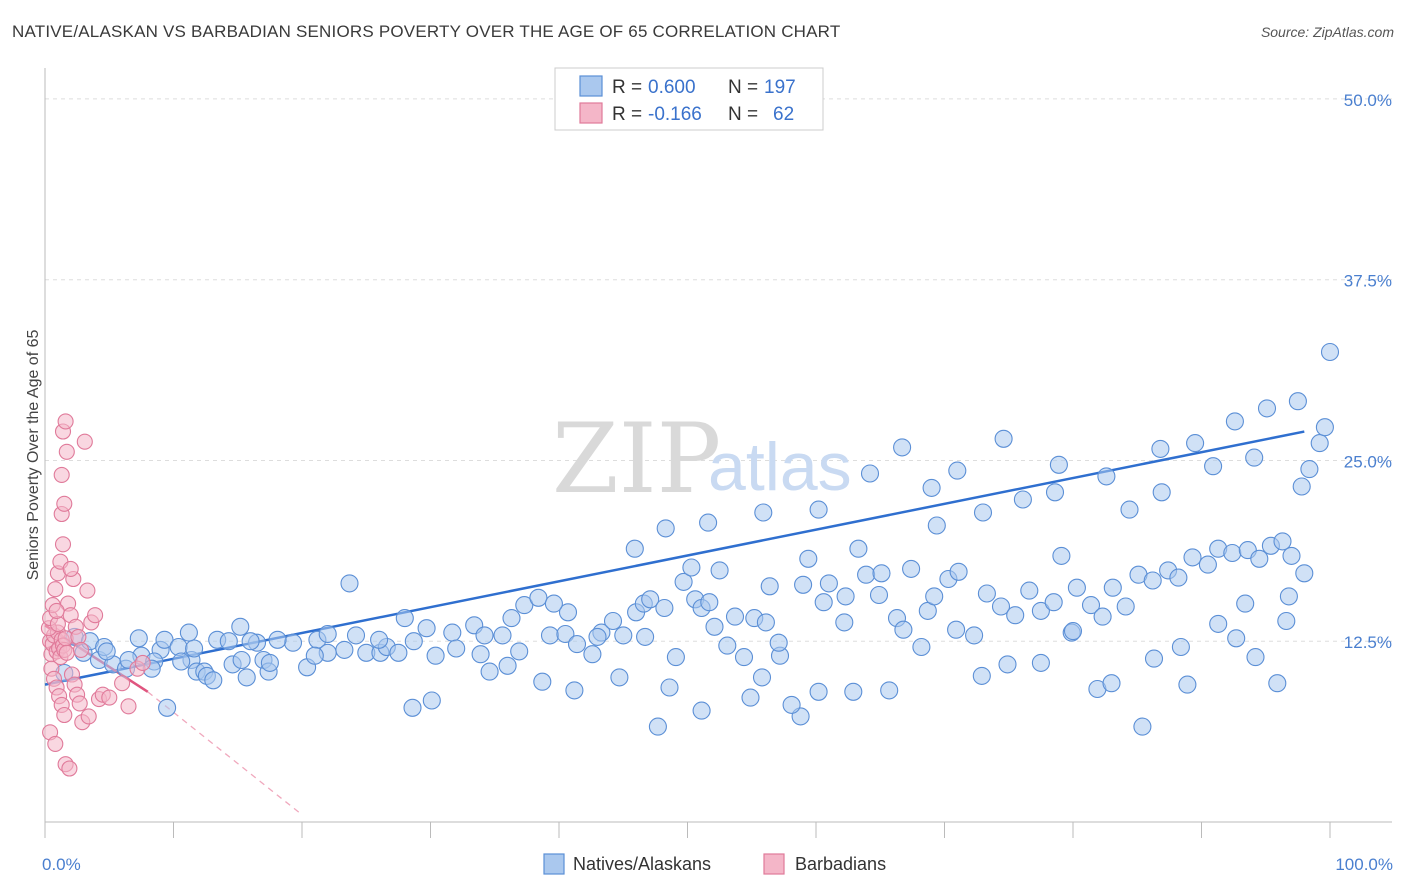 The height and width of the screenshot is (892, 1406). I want to click on x-tick-labels: 0.0% 100.0%, so click(717, 864).